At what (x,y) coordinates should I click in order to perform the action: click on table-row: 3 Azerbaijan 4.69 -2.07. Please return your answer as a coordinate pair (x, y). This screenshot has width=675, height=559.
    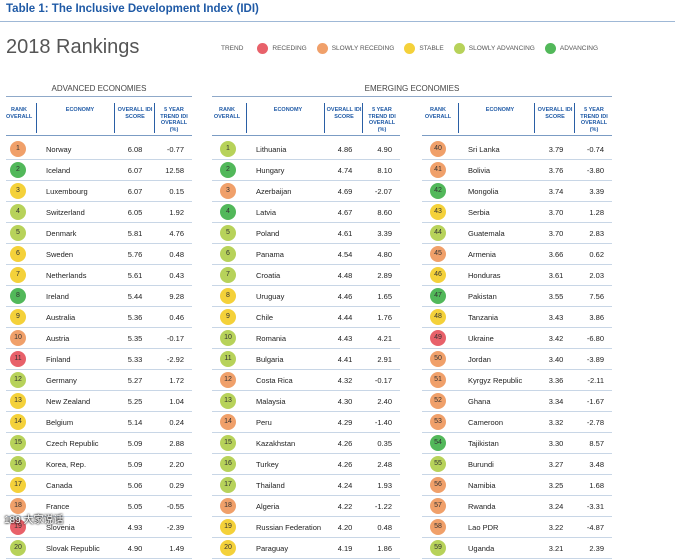
    Looking at the image, I should click on (306, 191).